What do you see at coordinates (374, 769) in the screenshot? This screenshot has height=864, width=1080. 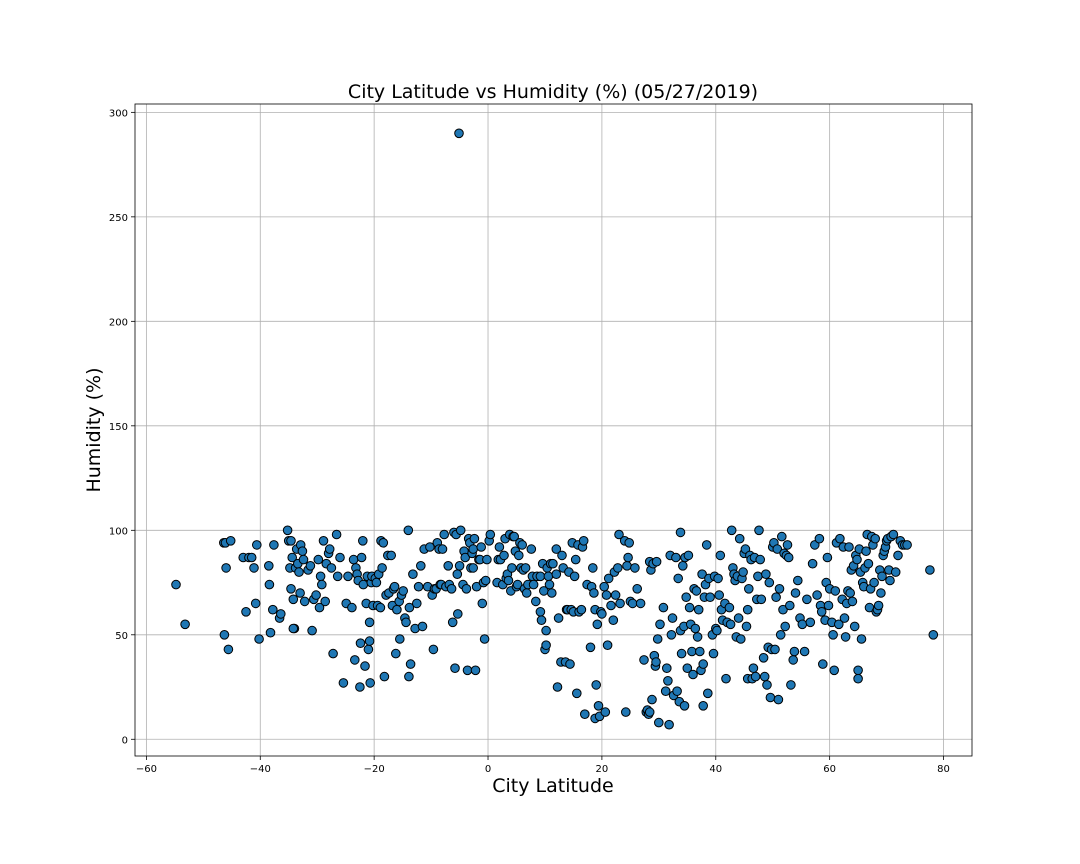 I see `x-tick-label: −20` at bounding box center [374, 769].